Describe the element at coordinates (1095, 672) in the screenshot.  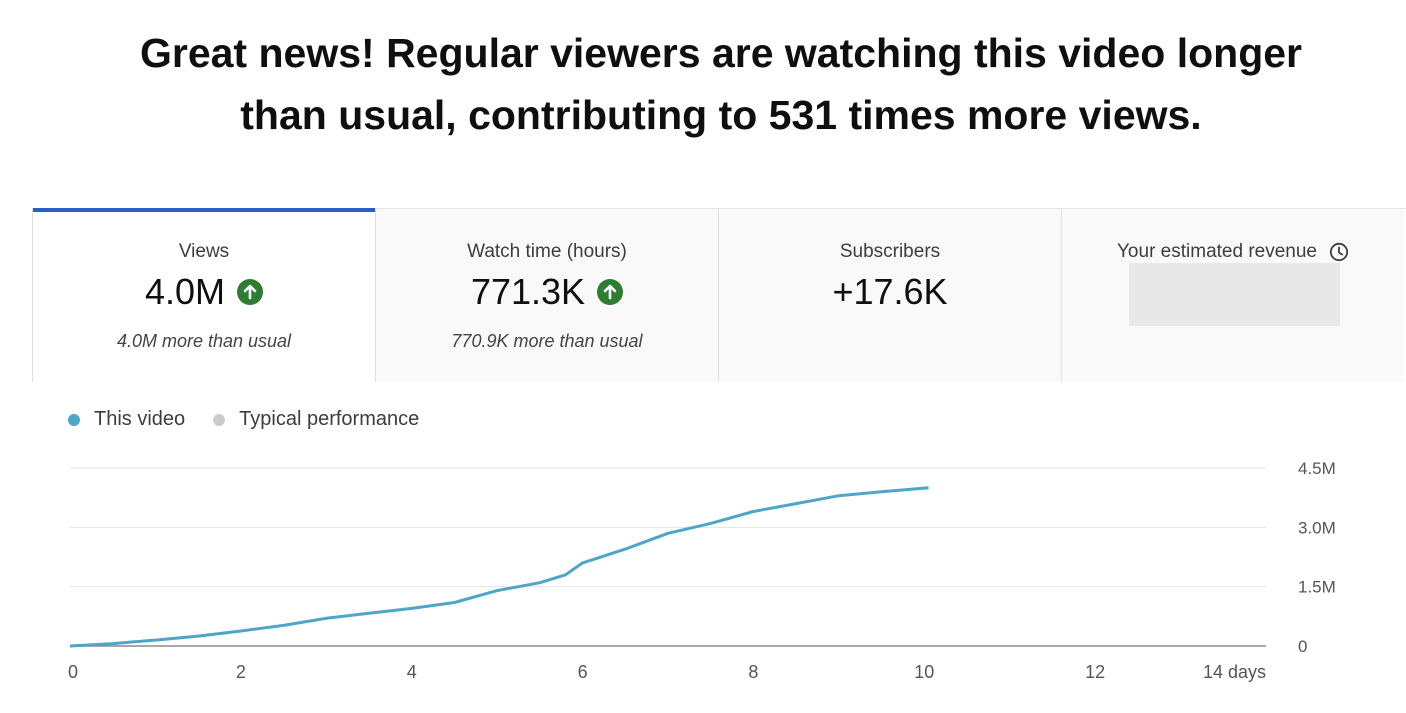
I see `x-tick-label: 12` at that location.